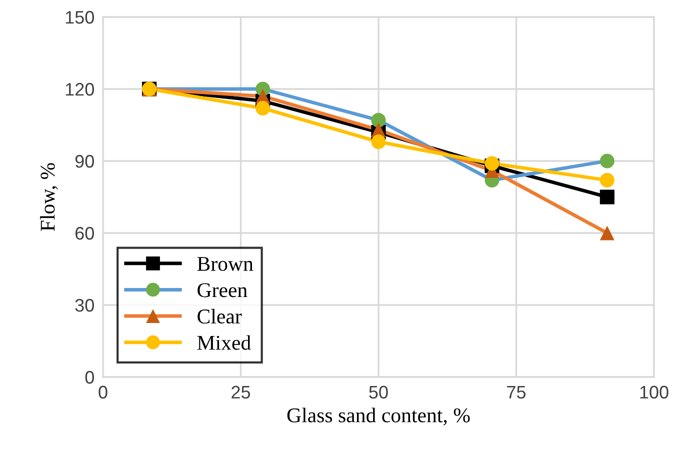 This screenshot has width=673, height=454. What do you see at coordinates (225, 264) in the screenshot?
I see `legend-label: Brown` at bounding box center [225, 264].